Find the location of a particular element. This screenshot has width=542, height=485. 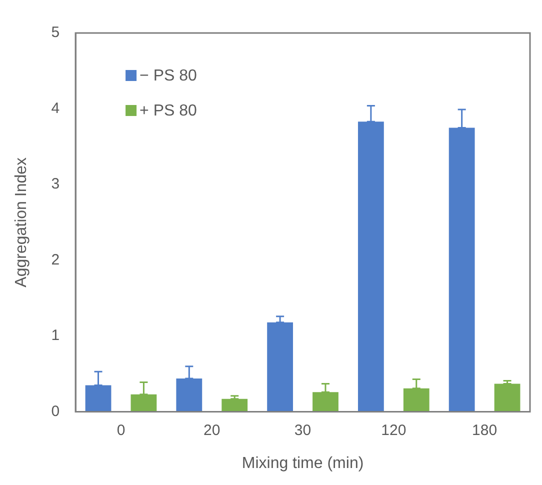

y-axis-title: Aggregation Index is located at coordinates (21, 222).